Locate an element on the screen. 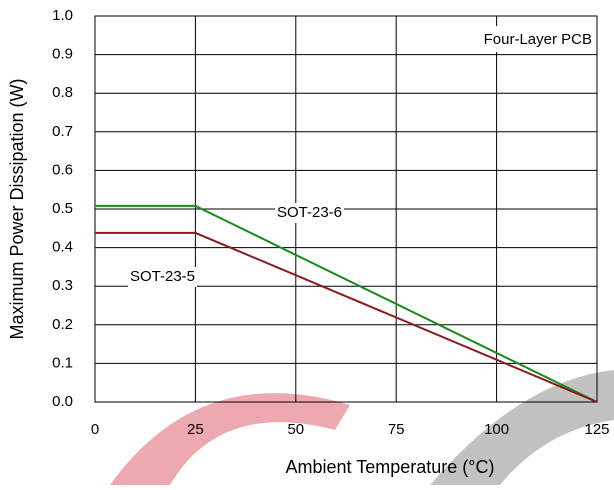  x-axis-label: Ambient Temperature (°C) is located at coordinates (390, 467).